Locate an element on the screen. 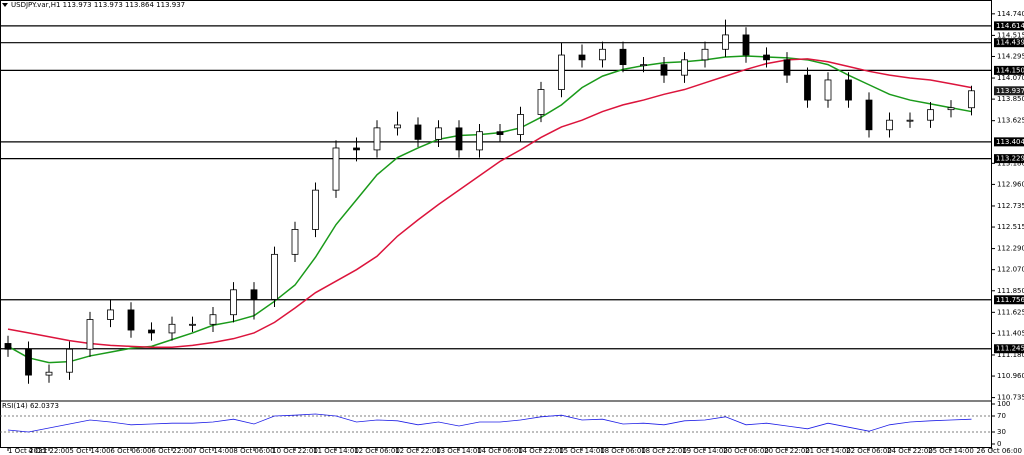 The image size is (1024, 455). y-tick-label: 113.625 is located at coordinates (1010, 121).